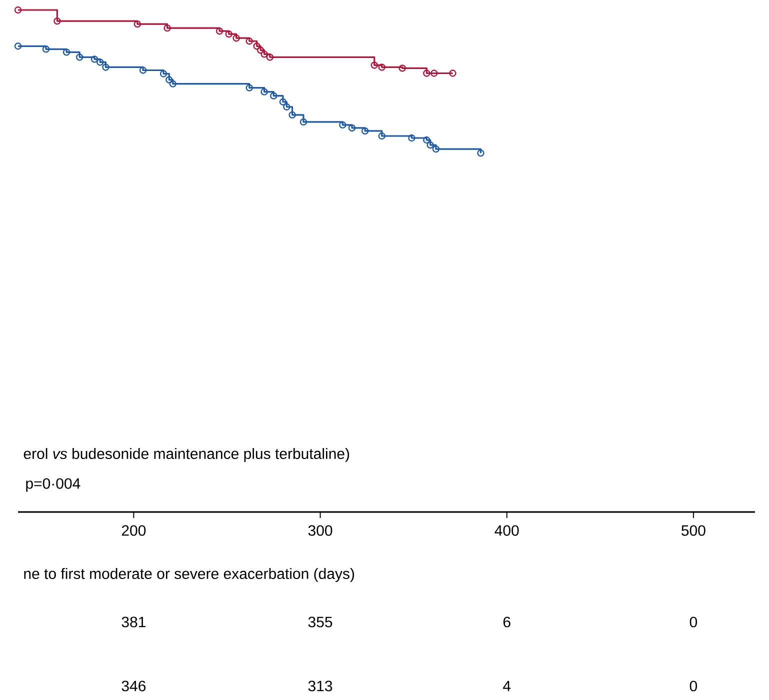 Image resolution: width=769 pixels, height=700 pixels. What do you see at coordinates (506, 530) in the screenshot?
I see `x-tick-label: 400` at bounding box center [506, 530].